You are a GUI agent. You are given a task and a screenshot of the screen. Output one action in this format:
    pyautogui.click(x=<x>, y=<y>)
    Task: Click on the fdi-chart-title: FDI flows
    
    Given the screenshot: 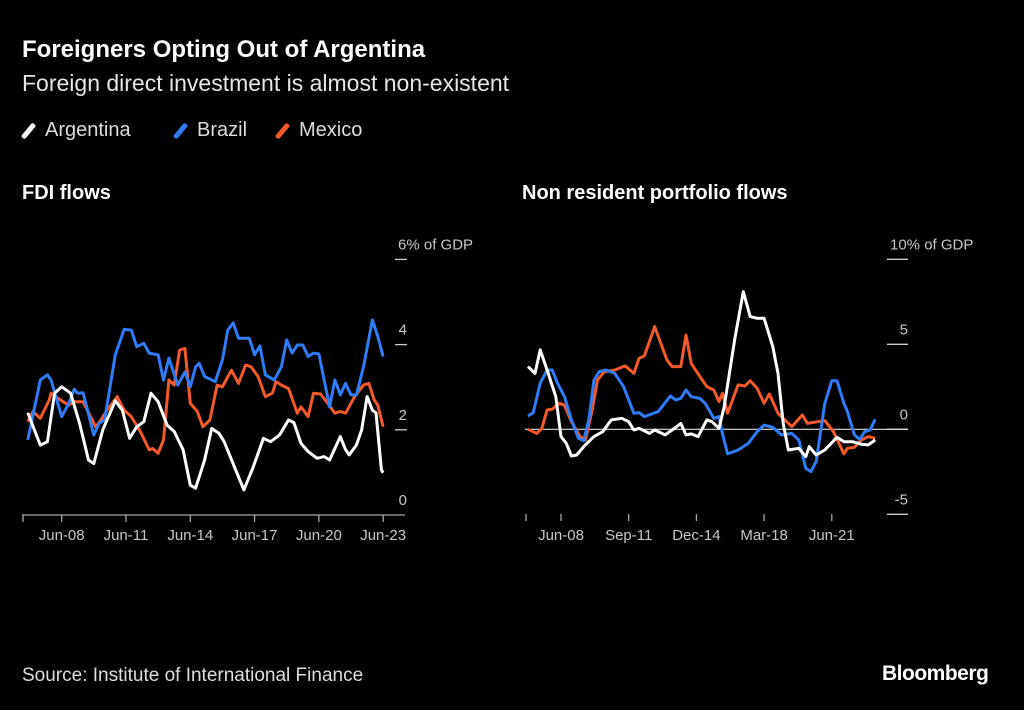 What is the action you would take?
    pyautogui.click(x=66, y=193)
    